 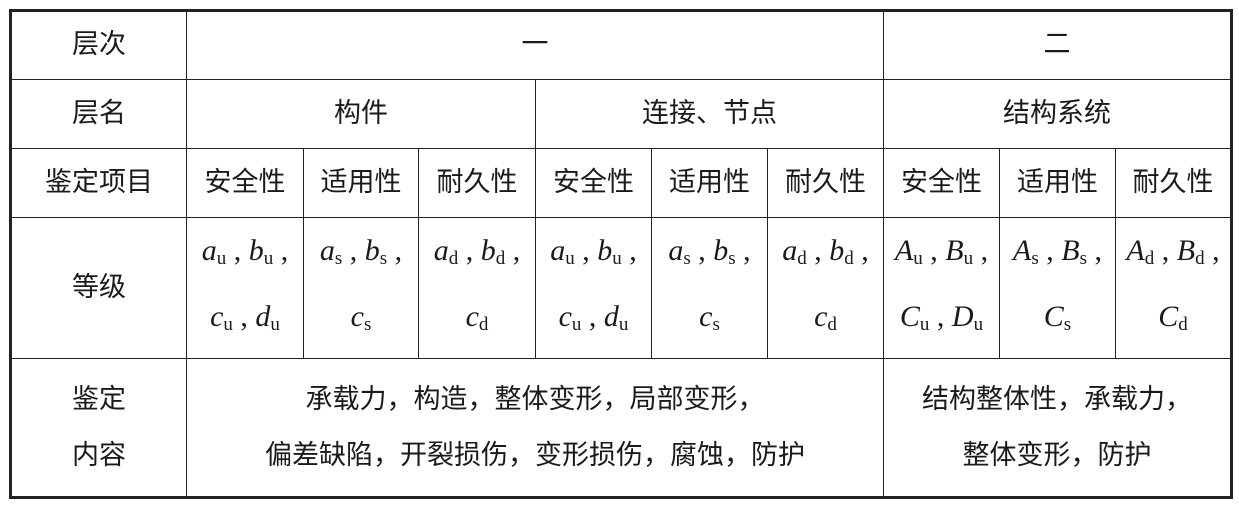 I want to click on grade-symbol: Ad, so click(x=1140, y=251).